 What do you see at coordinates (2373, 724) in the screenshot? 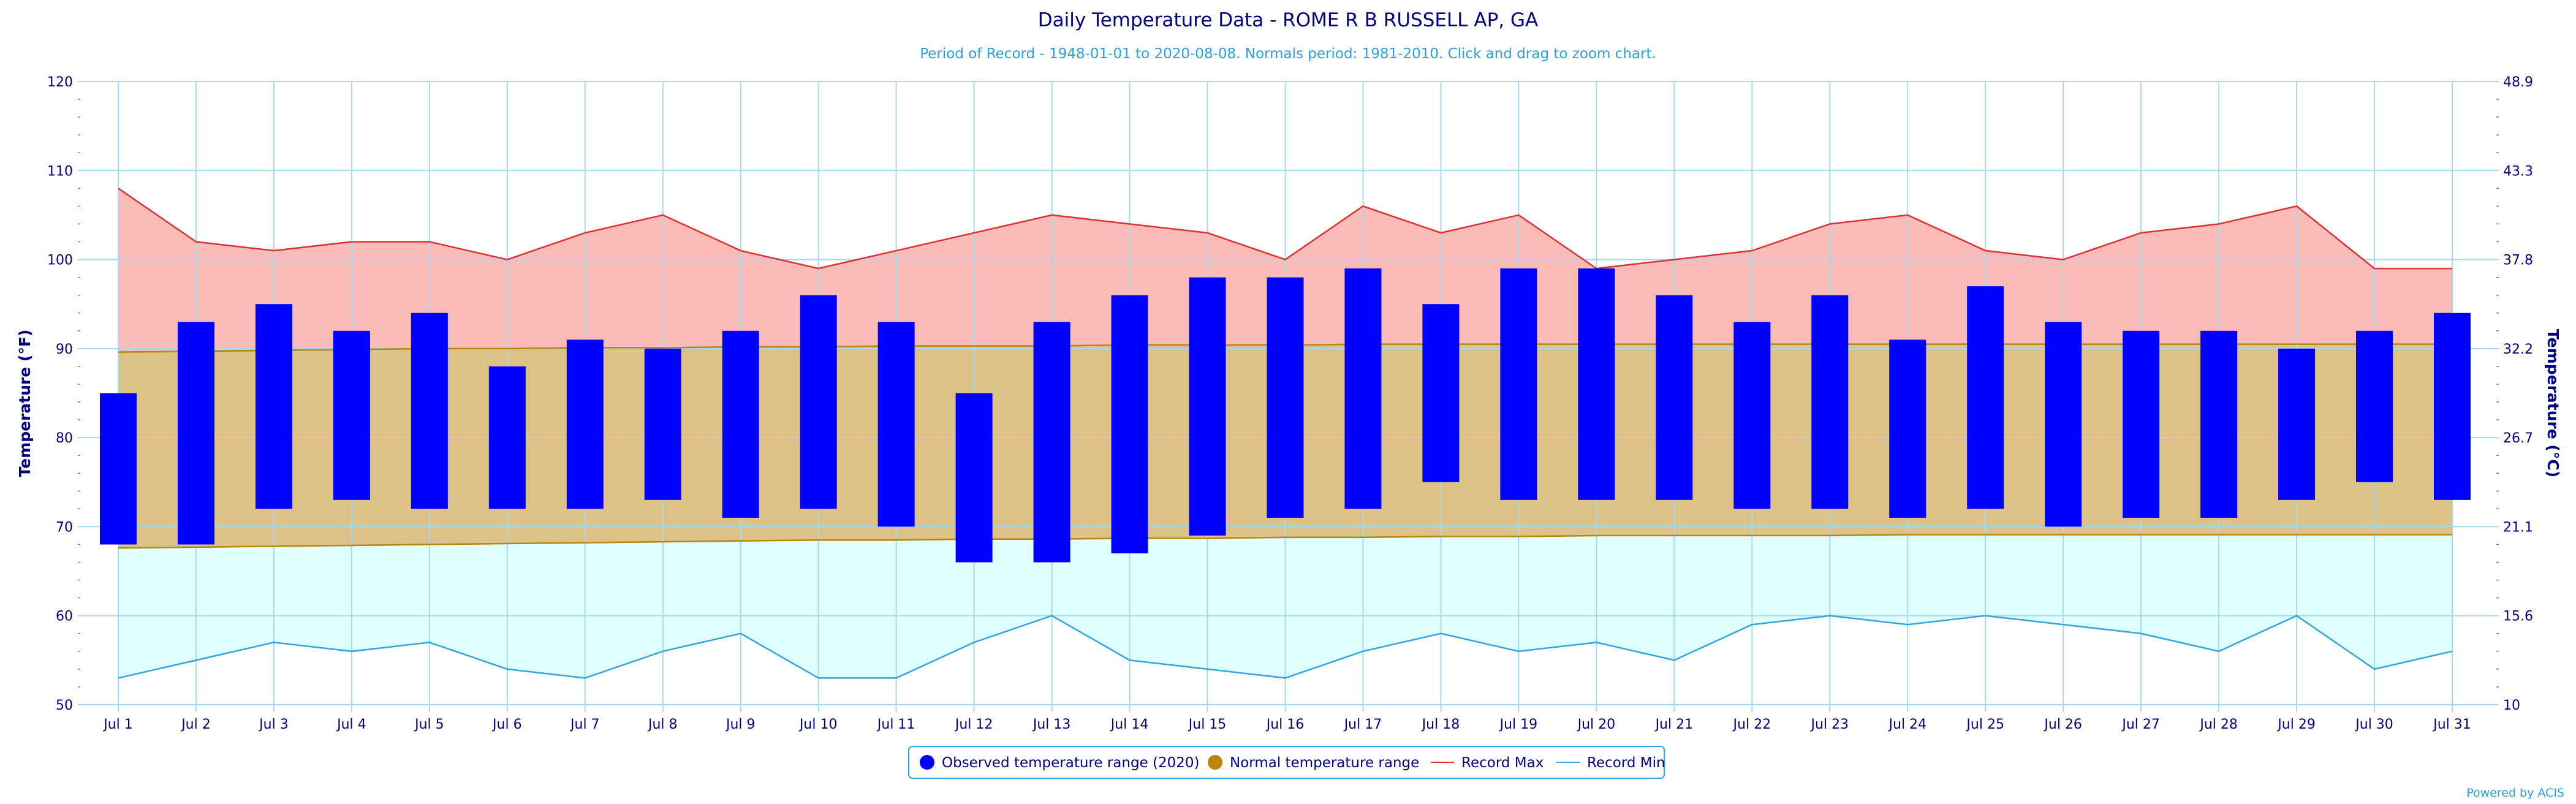
I see `x-tick-label: Jul 30` at bounding box center [2373, 724].